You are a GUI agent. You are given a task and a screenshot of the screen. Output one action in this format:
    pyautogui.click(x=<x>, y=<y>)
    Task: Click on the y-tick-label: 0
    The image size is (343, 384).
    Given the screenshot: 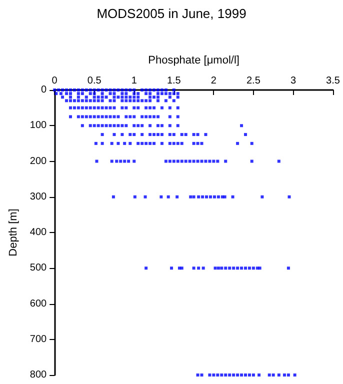 What is the action you would take?
    pyautogui.click(x=44, y=90)
    